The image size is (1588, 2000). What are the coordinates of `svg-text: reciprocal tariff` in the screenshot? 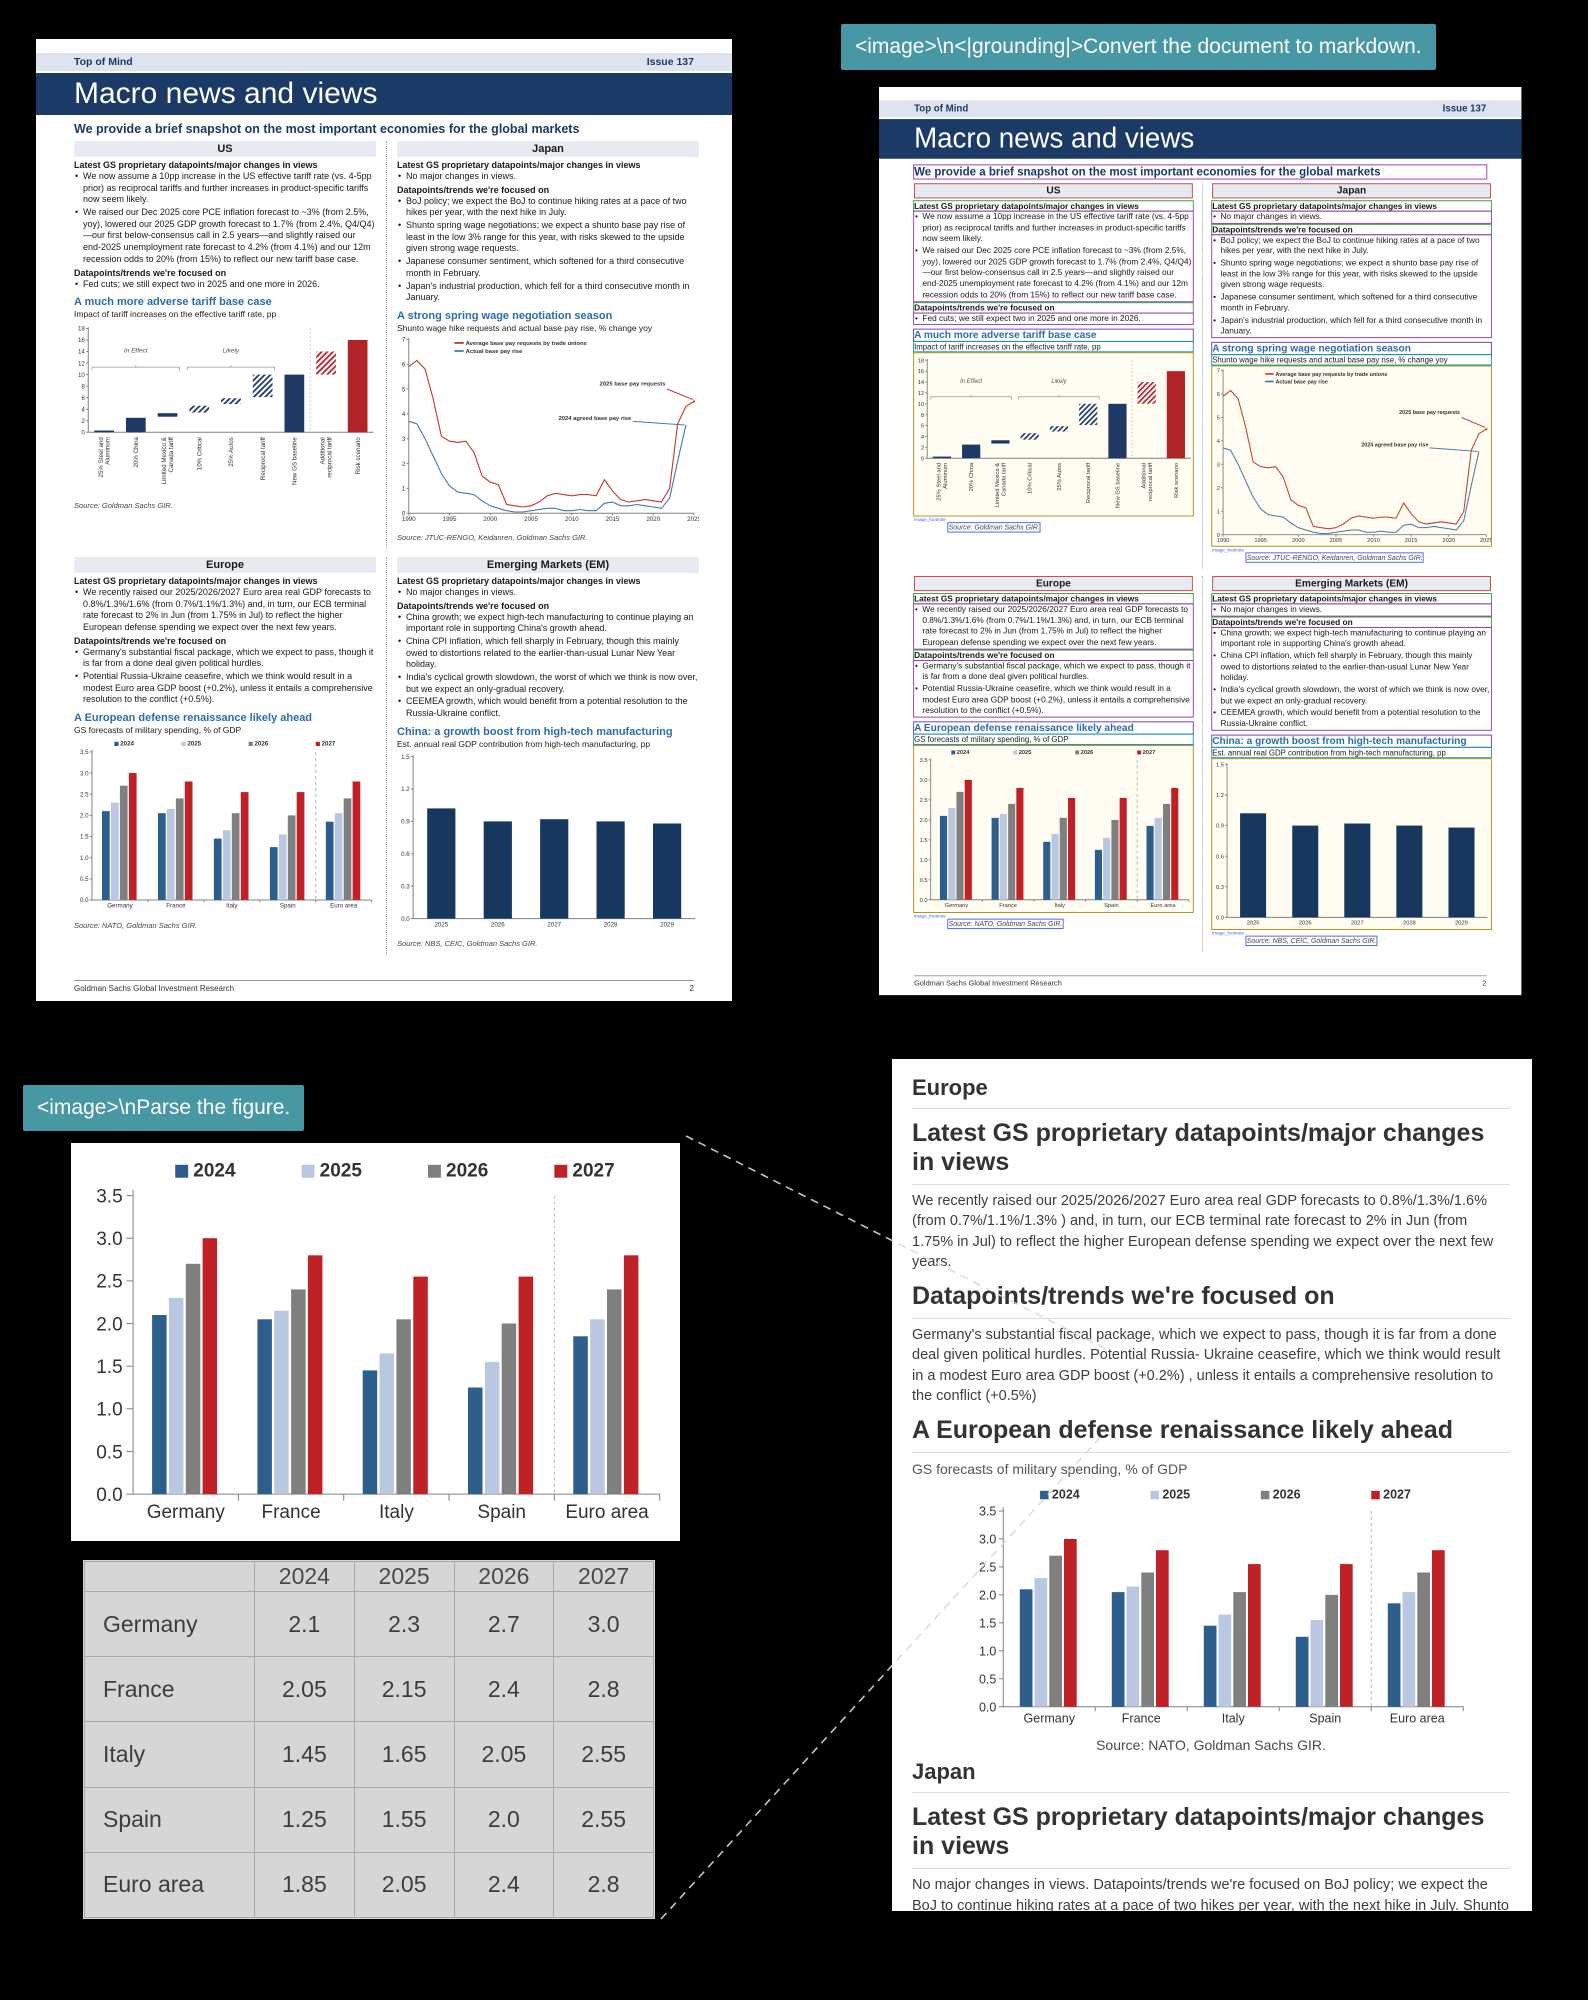 It's located at (1151, 482).